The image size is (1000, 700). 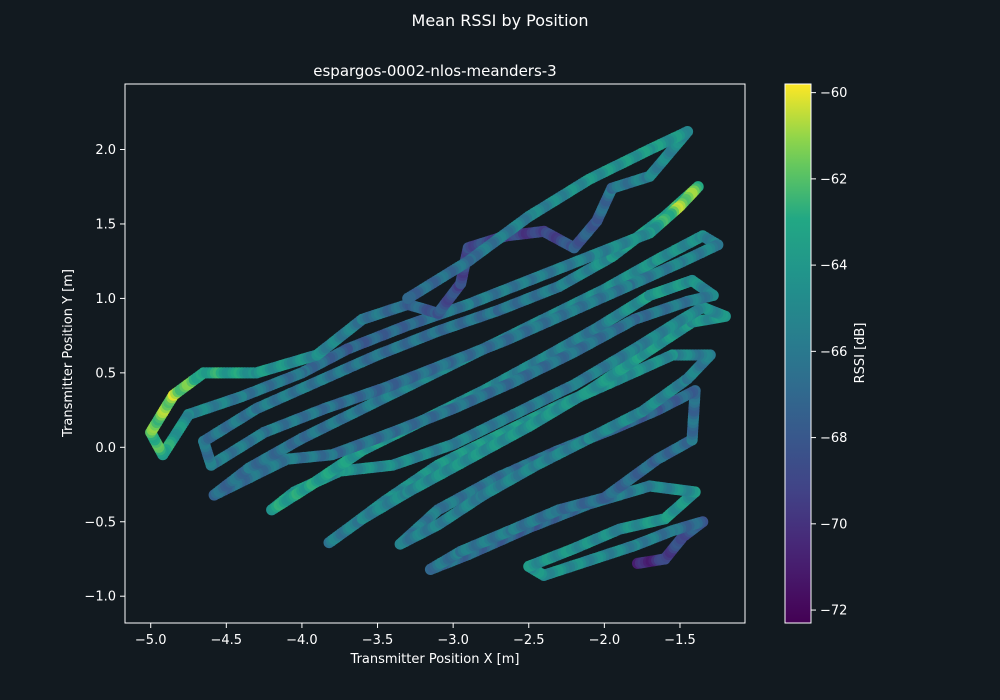 I want to click on y-axis: −1.0 −0.5 0.0 0.5 1.0 1.5 2.0, so click(x=104, y=374).